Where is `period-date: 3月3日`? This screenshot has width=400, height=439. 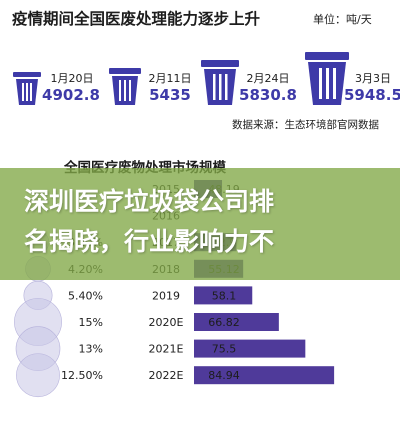 period-date: 3月3日 is located at coordinates (373, 78).